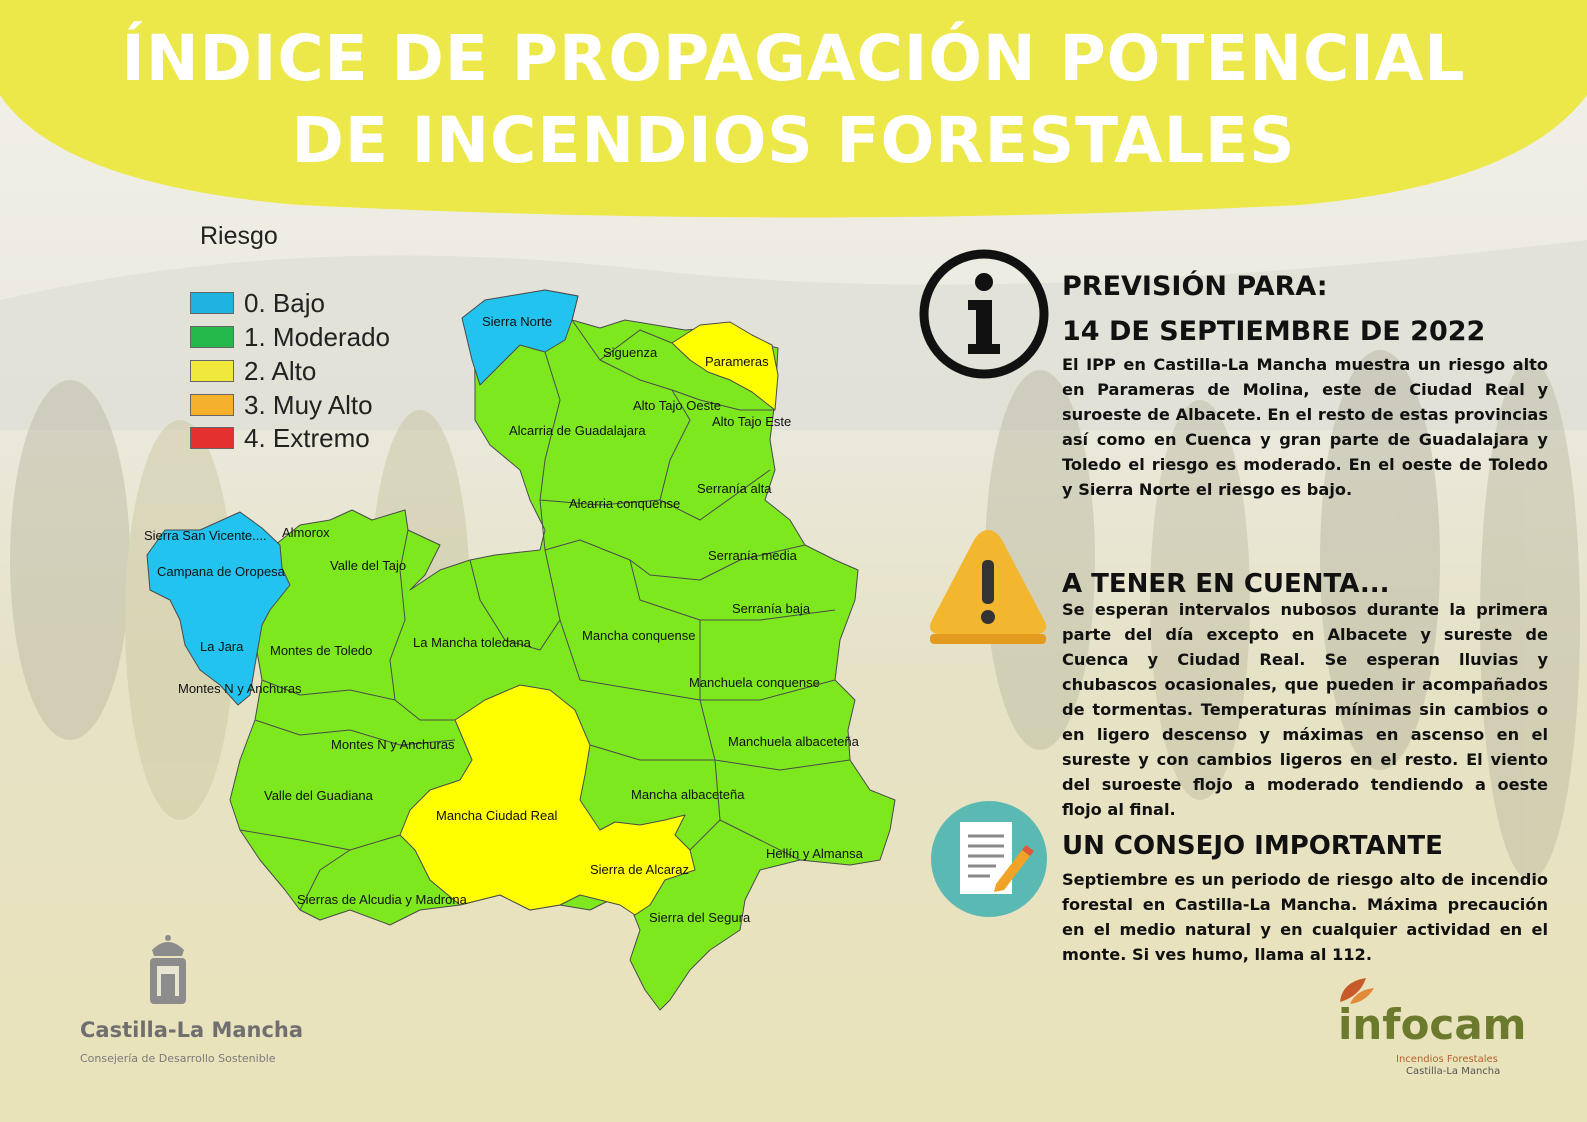 Image resolution: width=1587 pixels, height=1122 pixels. I want to click on legend-item-alto: 2. Alto, so click(253, 370).